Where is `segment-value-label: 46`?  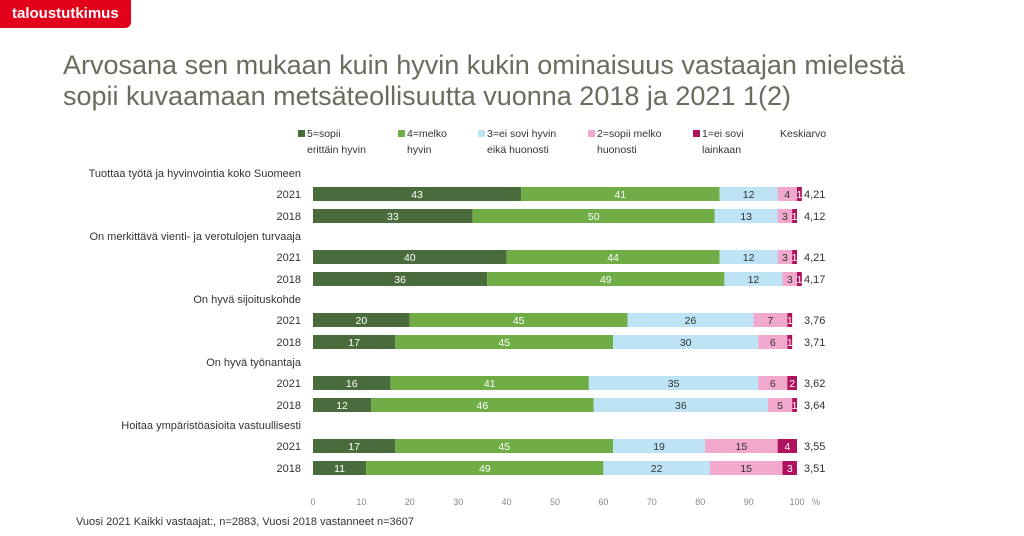
segment-value-label: 46 is located at coordinates (483, 406).